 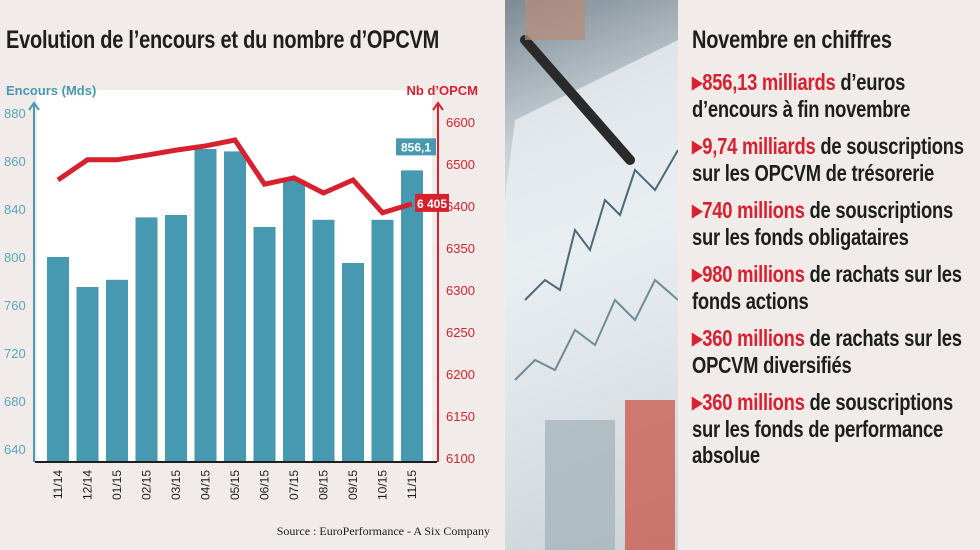 I want to click on bar-01/15, so click(x=117, y=370).